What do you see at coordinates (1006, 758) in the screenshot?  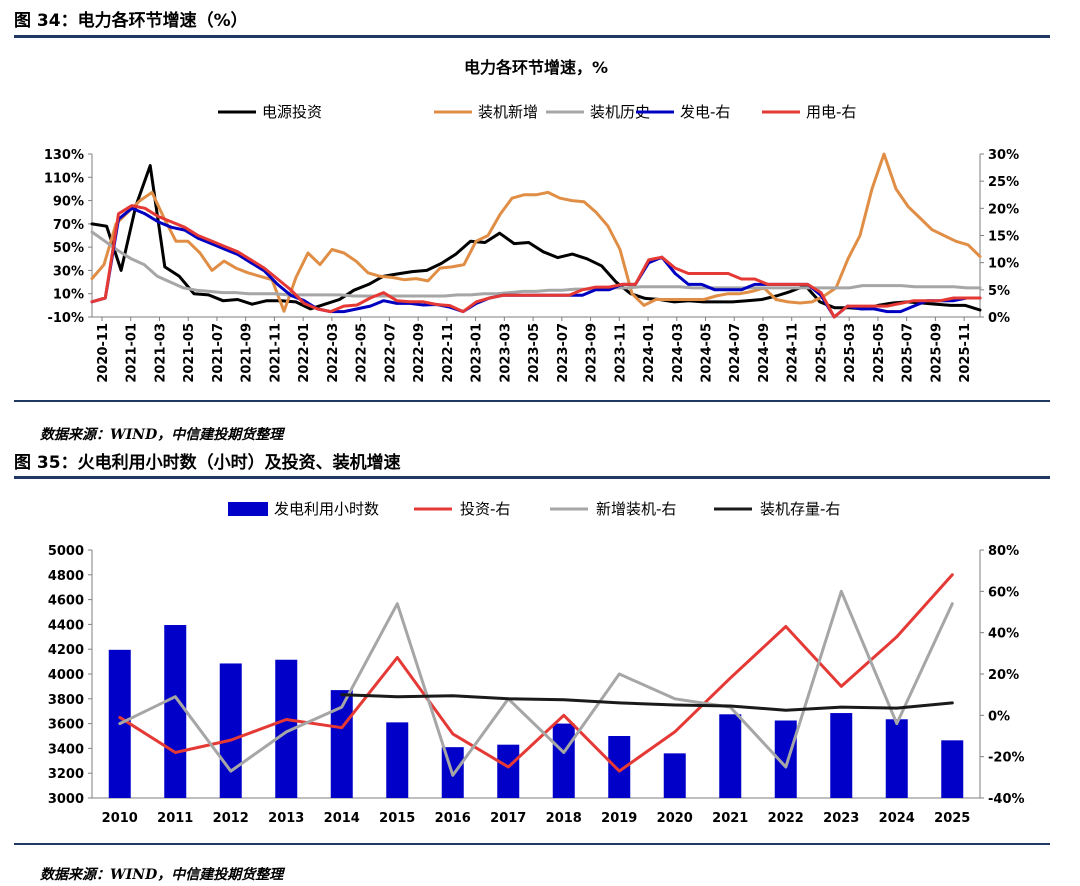 I see `right-axis-tick-label: -20%` at bounding box center [1006, 758].